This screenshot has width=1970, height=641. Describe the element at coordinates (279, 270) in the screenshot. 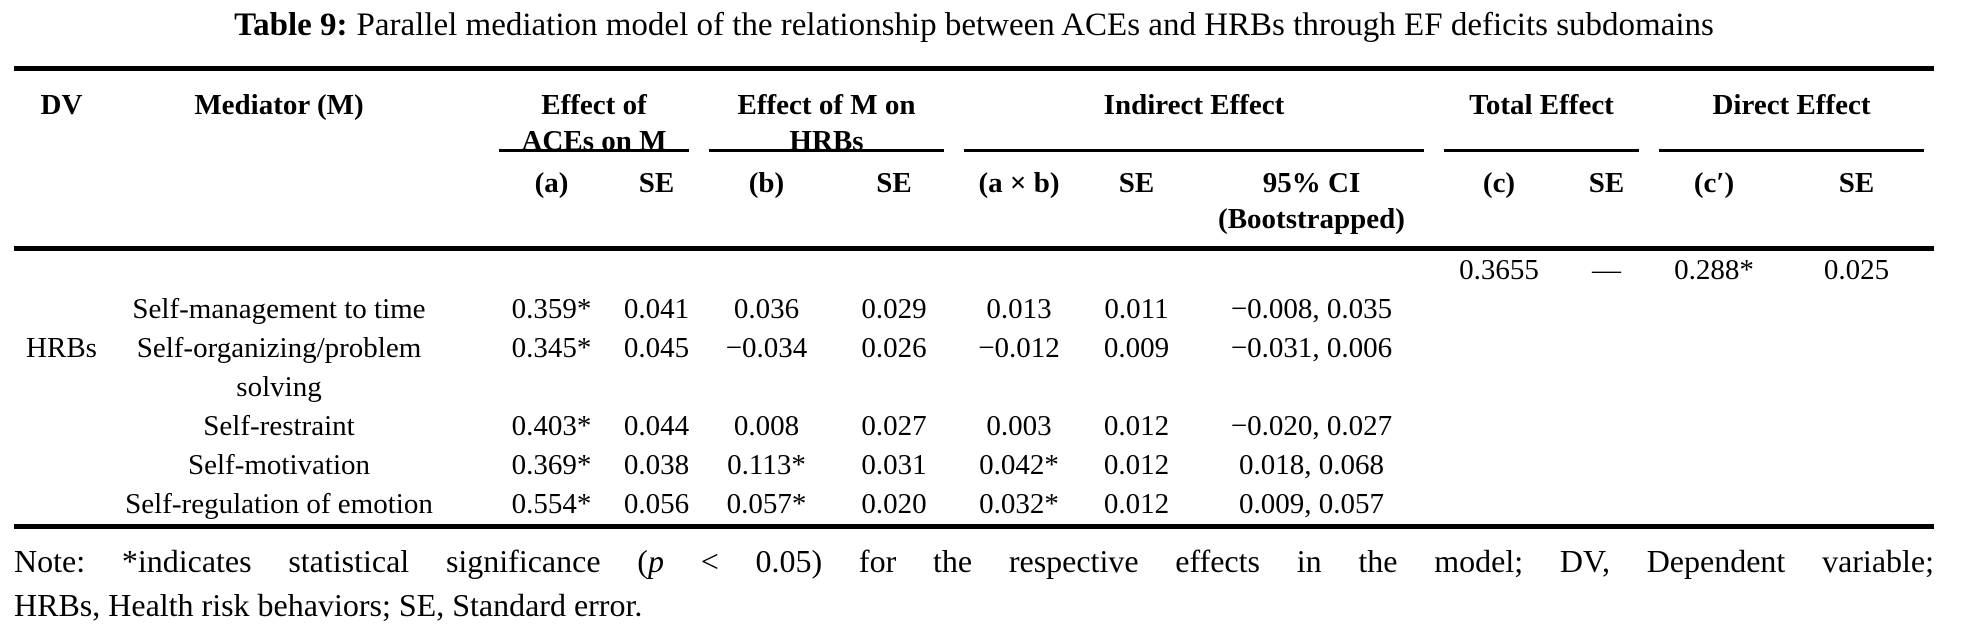

I see `cell-mediator` at that location.